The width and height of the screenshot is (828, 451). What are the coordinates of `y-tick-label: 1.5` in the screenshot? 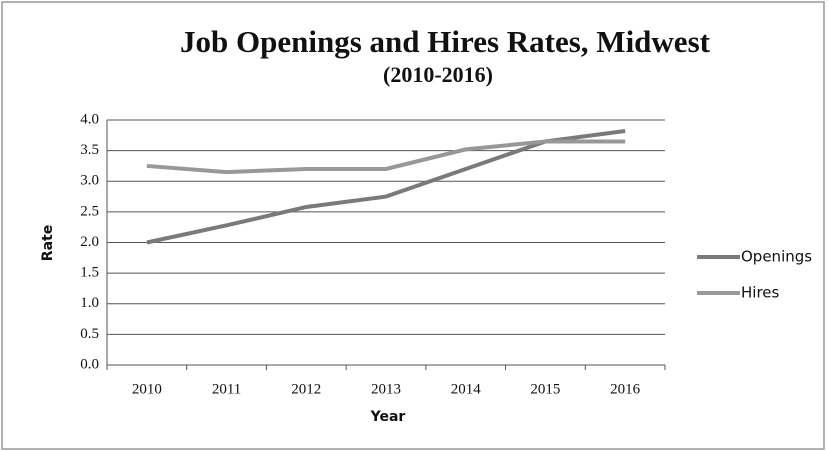 It's located at (89, 273).